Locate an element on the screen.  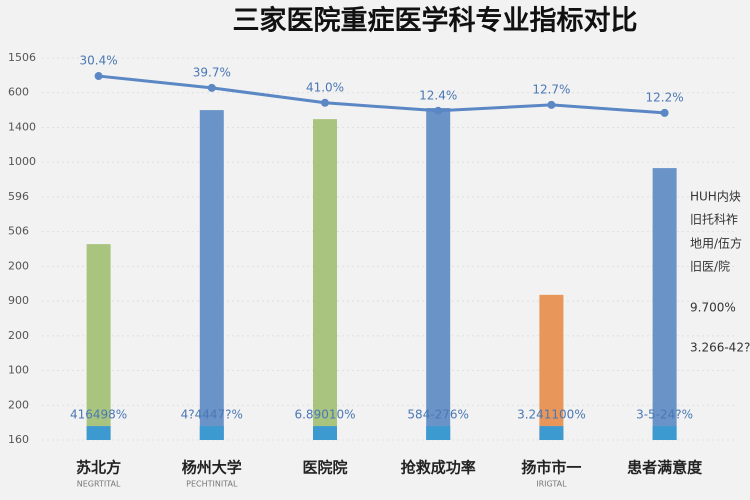
y-tick-label: 900 is located at coordinates (18, 300).